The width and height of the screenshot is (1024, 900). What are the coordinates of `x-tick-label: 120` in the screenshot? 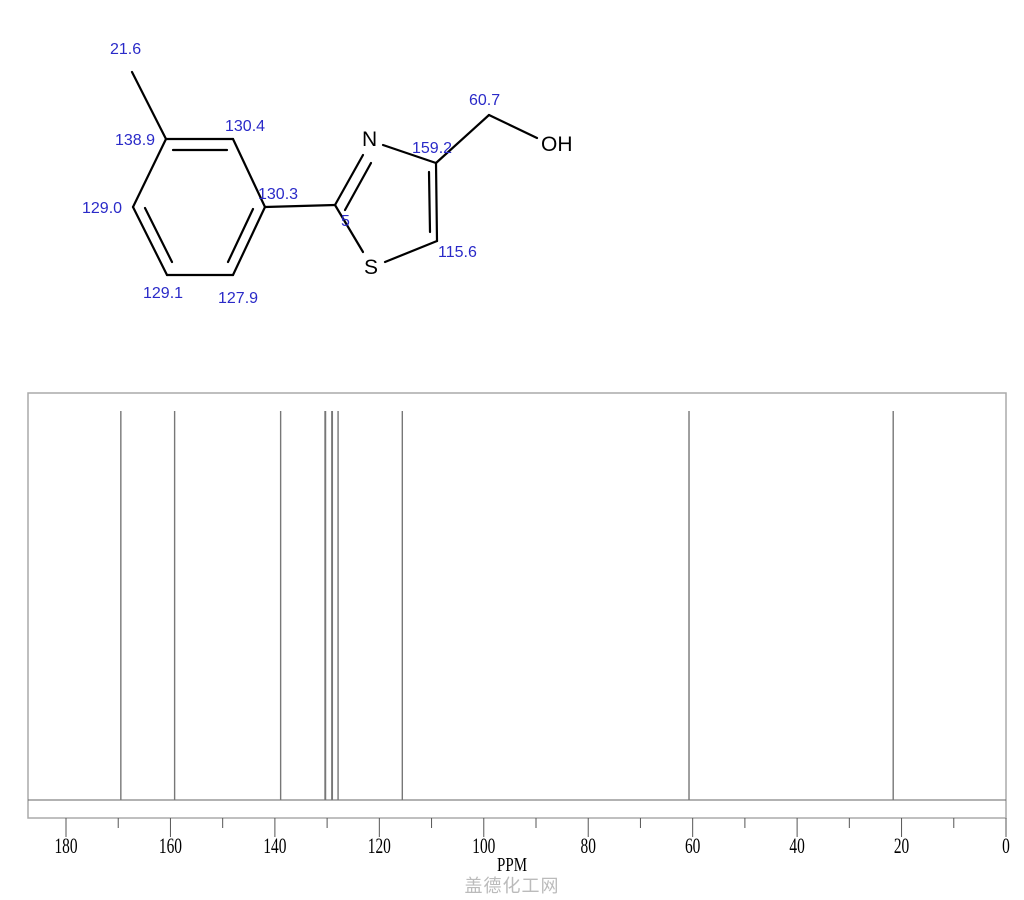 It's located at (379, 846).